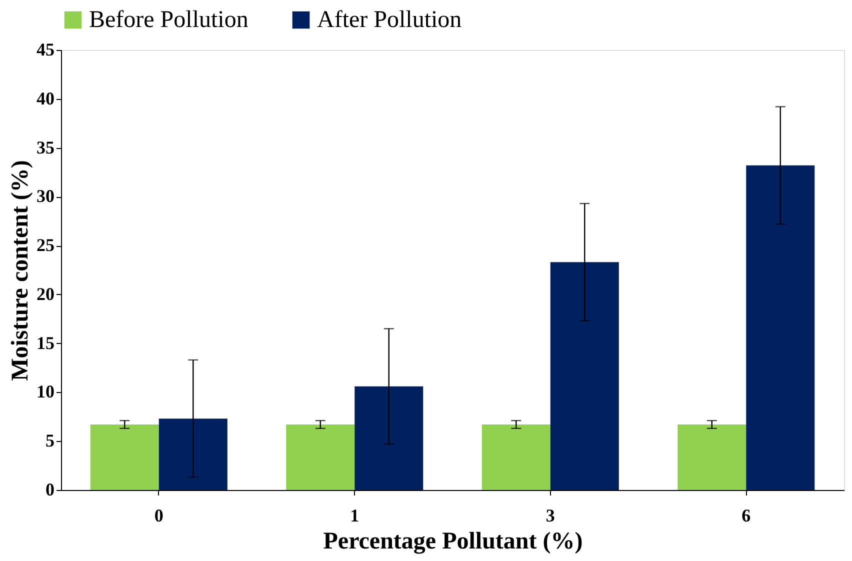 This screenshot has height=561, width=852. Describe the element at coordinates (45, 147) in the screenshot. I see `y-tick-label: 35` at that location.